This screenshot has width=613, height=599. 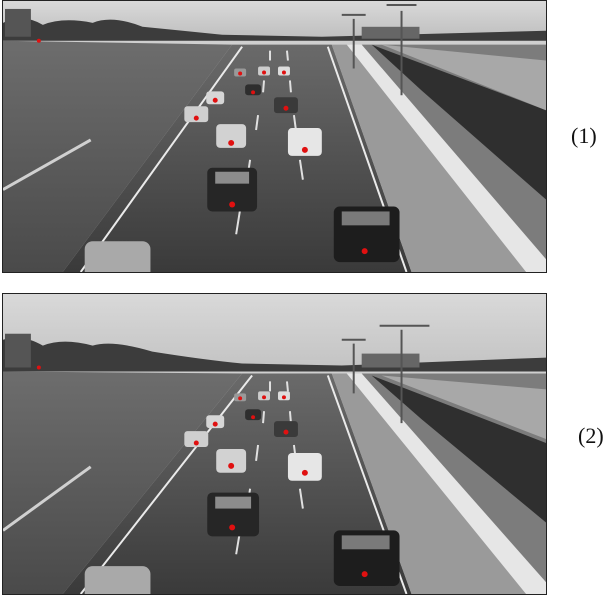 I want to click on panel-label-1: (1), so click(x=584, y=135).